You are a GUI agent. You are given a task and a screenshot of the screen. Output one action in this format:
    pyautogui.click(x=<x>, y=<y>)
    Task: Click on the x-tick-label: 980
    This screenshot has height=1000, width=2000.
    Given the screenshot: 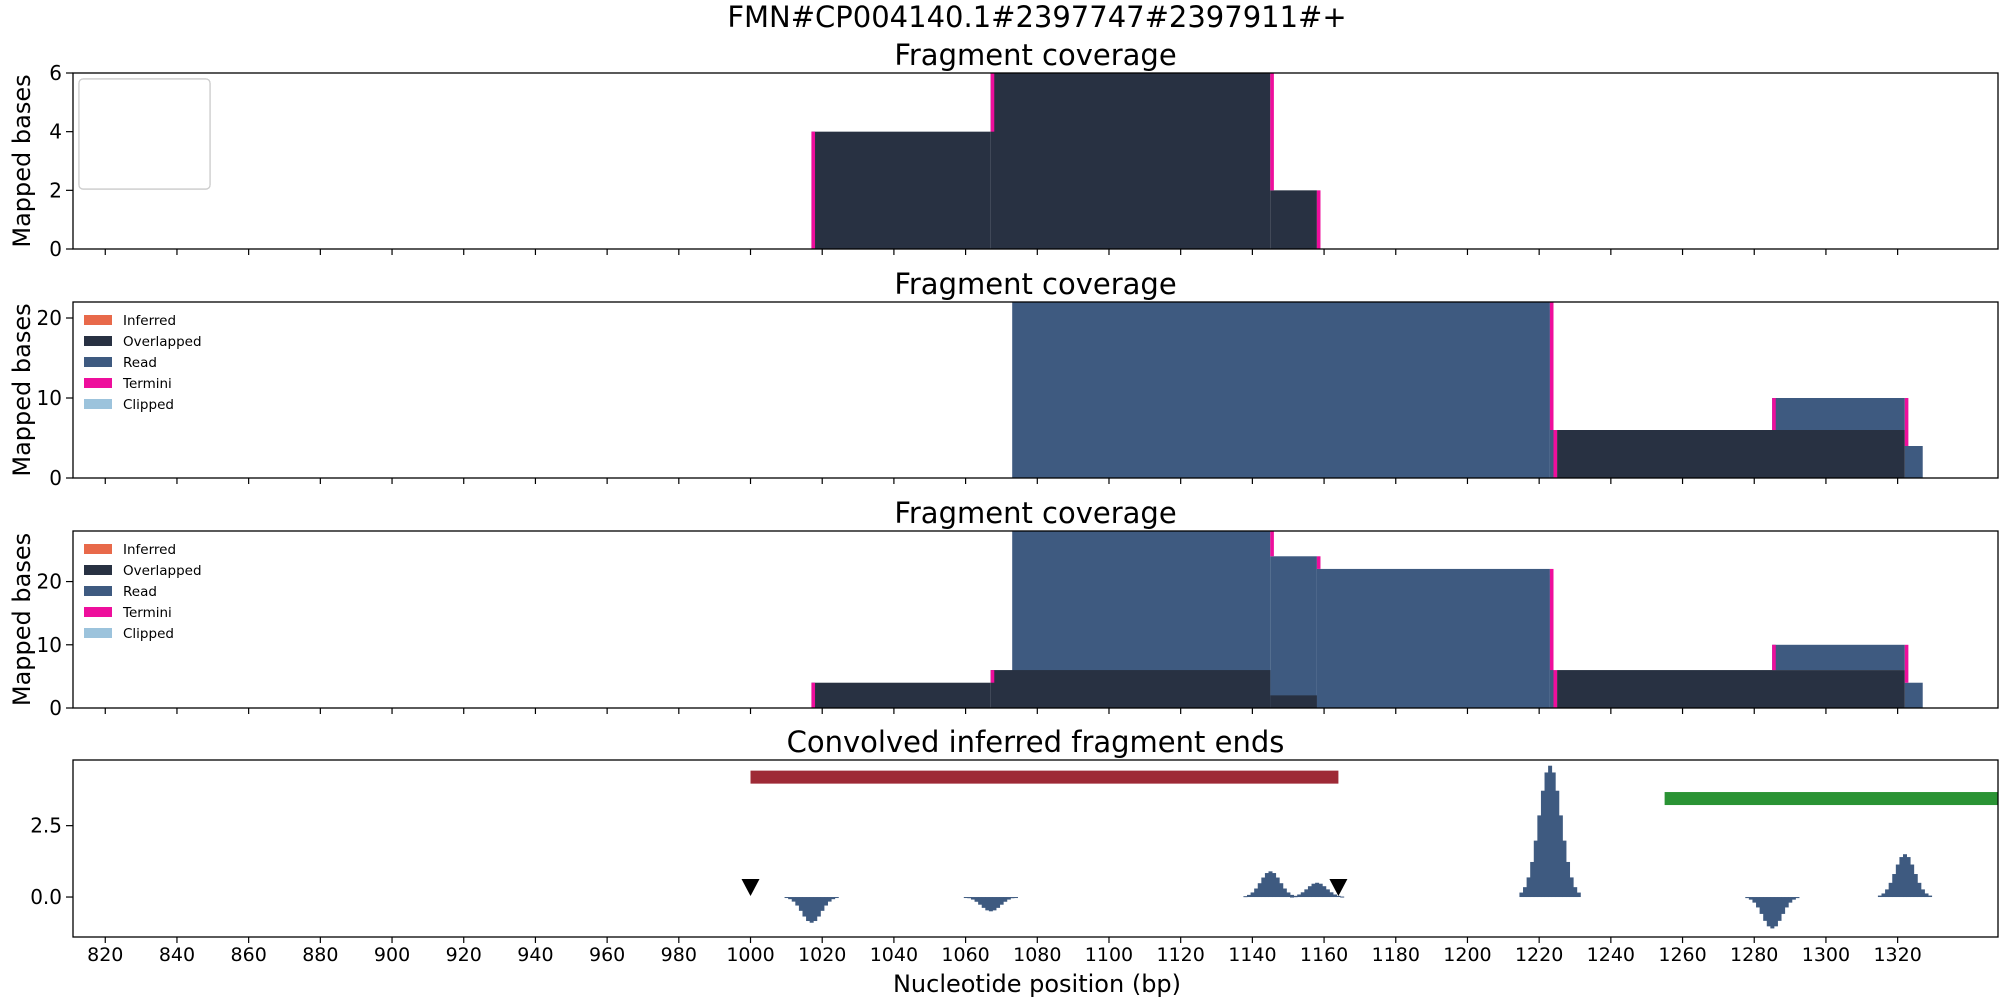 What is the action you would take?
    pyautogui.click(x=679, y=955)
    